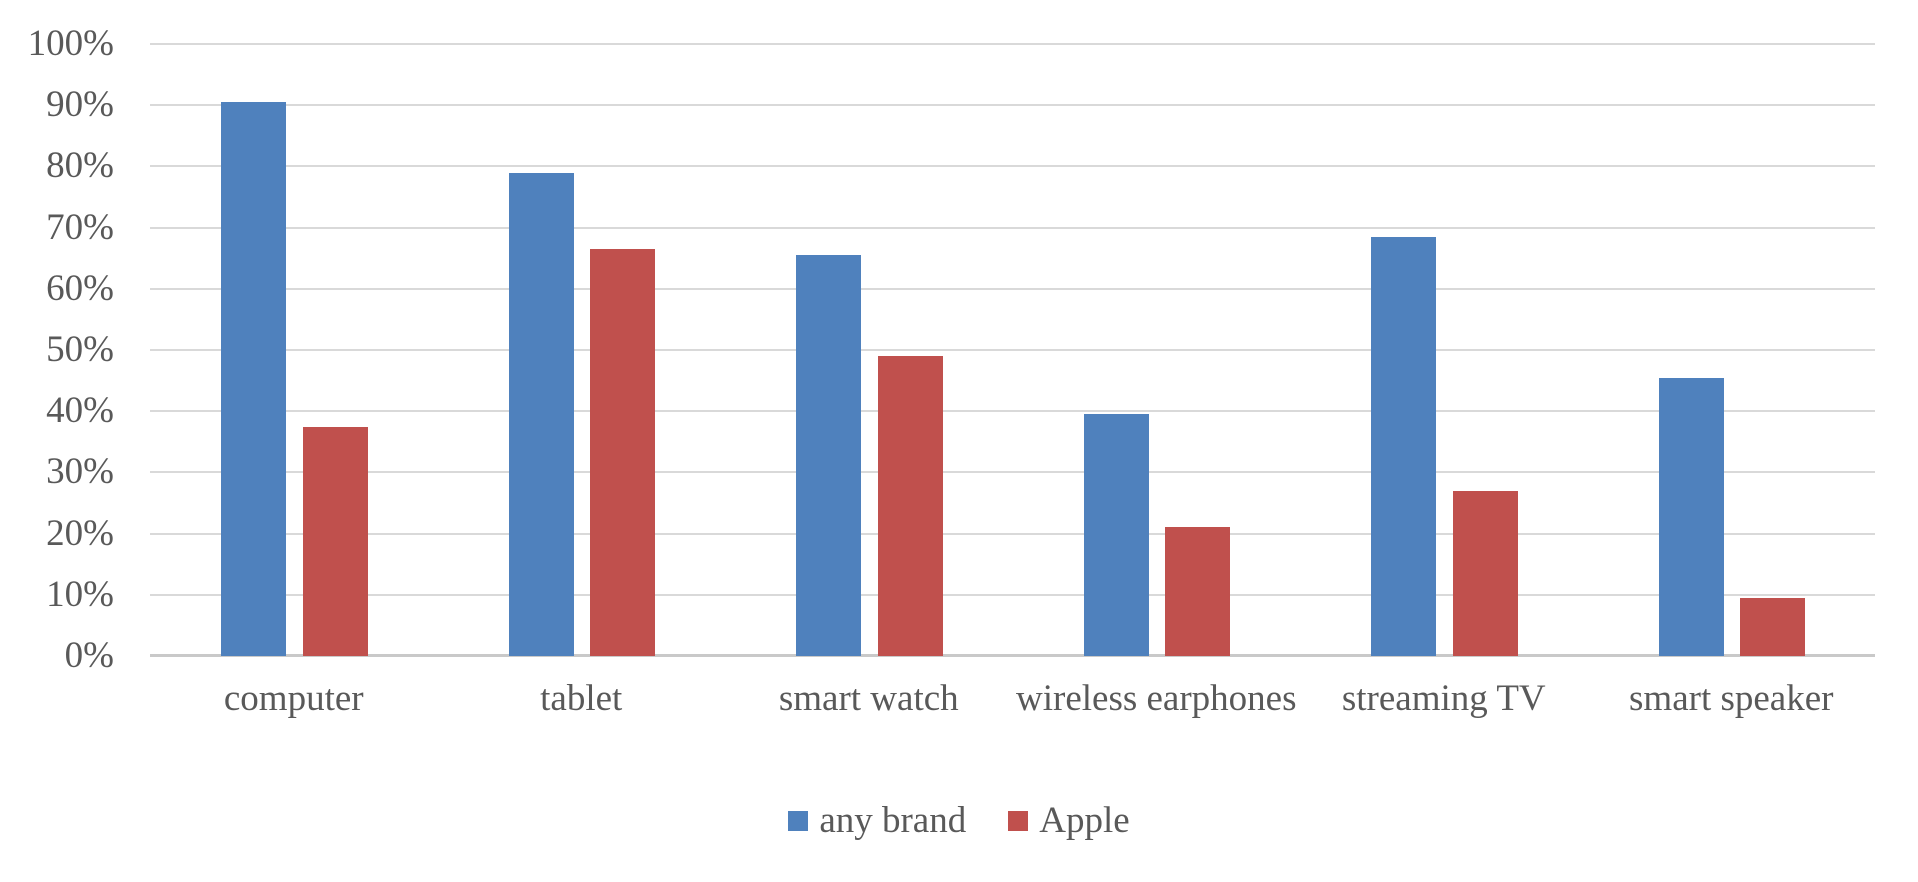  Describe the element at coordinates (623, 452) in the screenshot. I see `bar-apple-tablet` at that location.